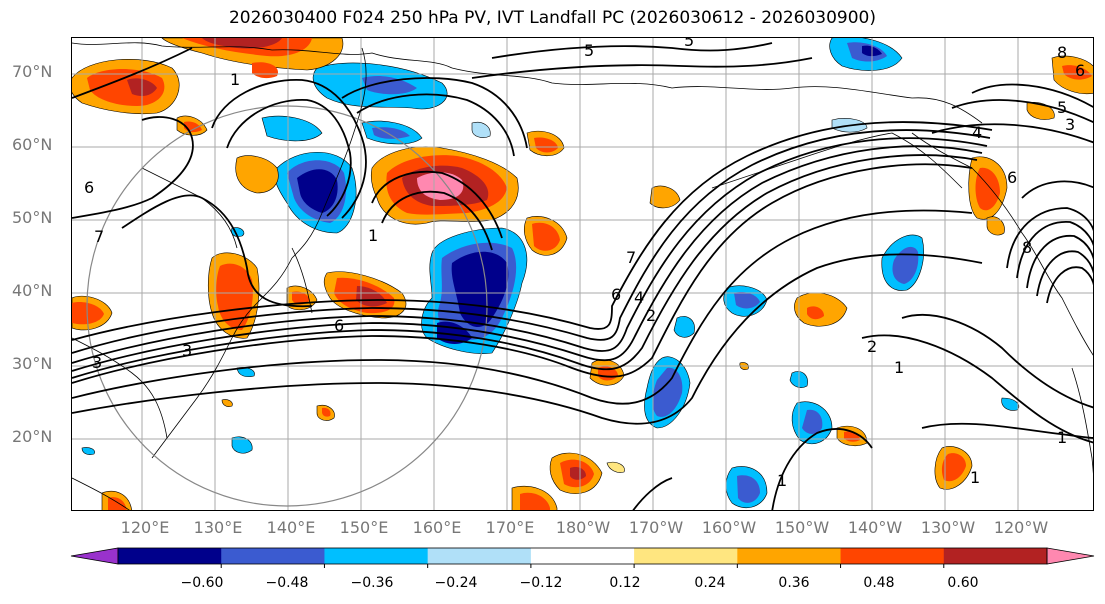 Image resolution: width=1105 pixels, height=604 pixels. I want to click on lat-label-40n: 40°N, so click(32, 290).